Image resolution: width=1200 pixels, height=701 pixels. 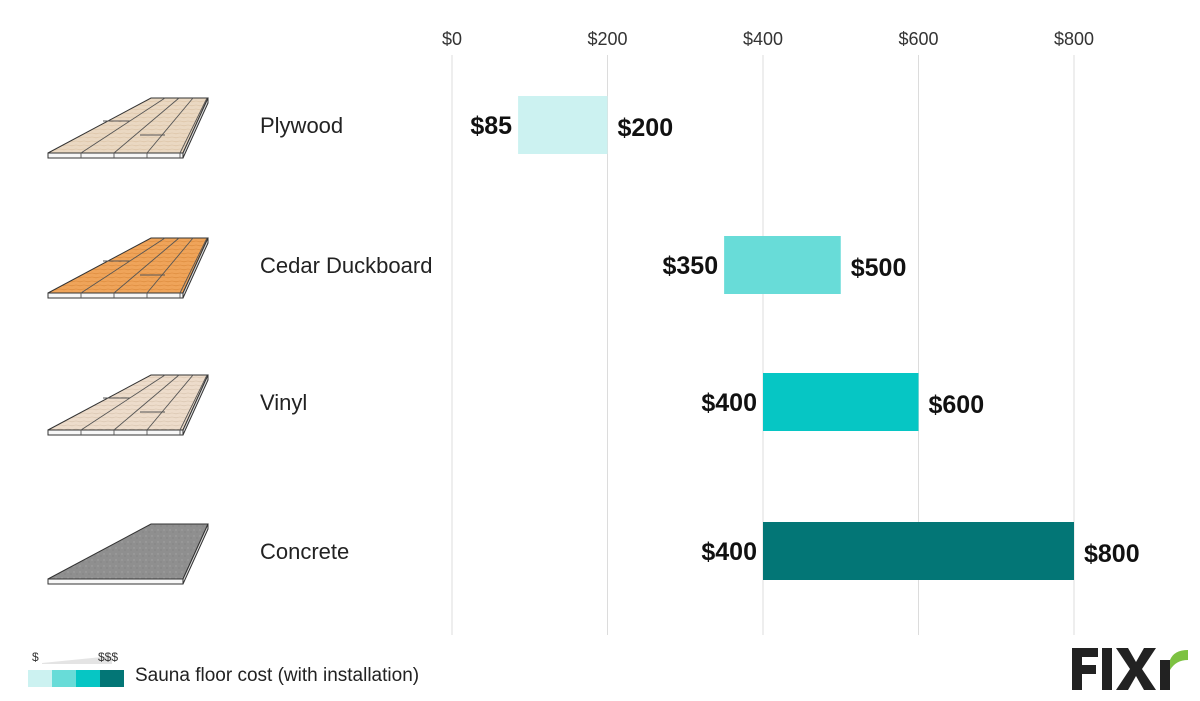 I want to click on x-tick-label: $800, so click(x=1074, y=39).